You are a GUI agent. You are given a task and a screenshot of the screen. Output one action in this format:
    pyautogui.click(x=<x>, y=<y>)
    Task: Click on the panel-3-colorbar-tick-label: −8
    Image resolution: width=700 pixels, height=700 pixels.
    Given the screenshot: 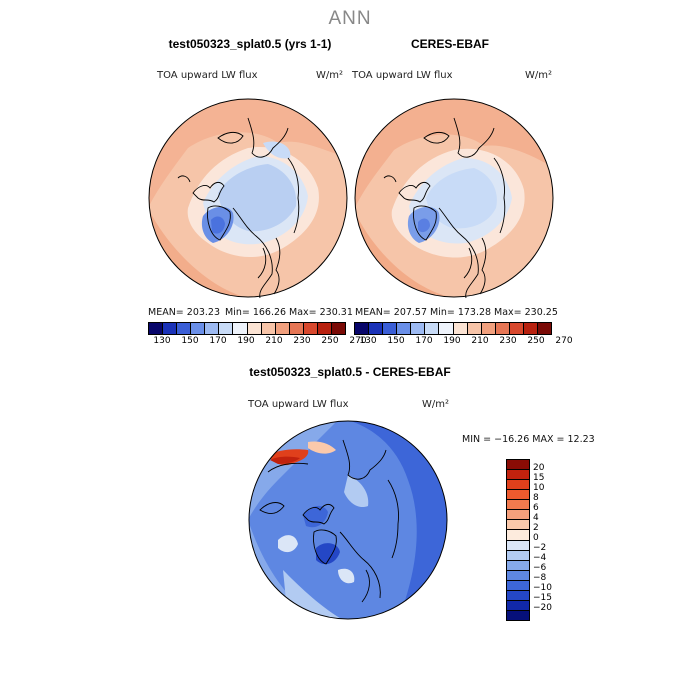 What is the action you would take?
    pyautogui.click(x=540, y=578)
    